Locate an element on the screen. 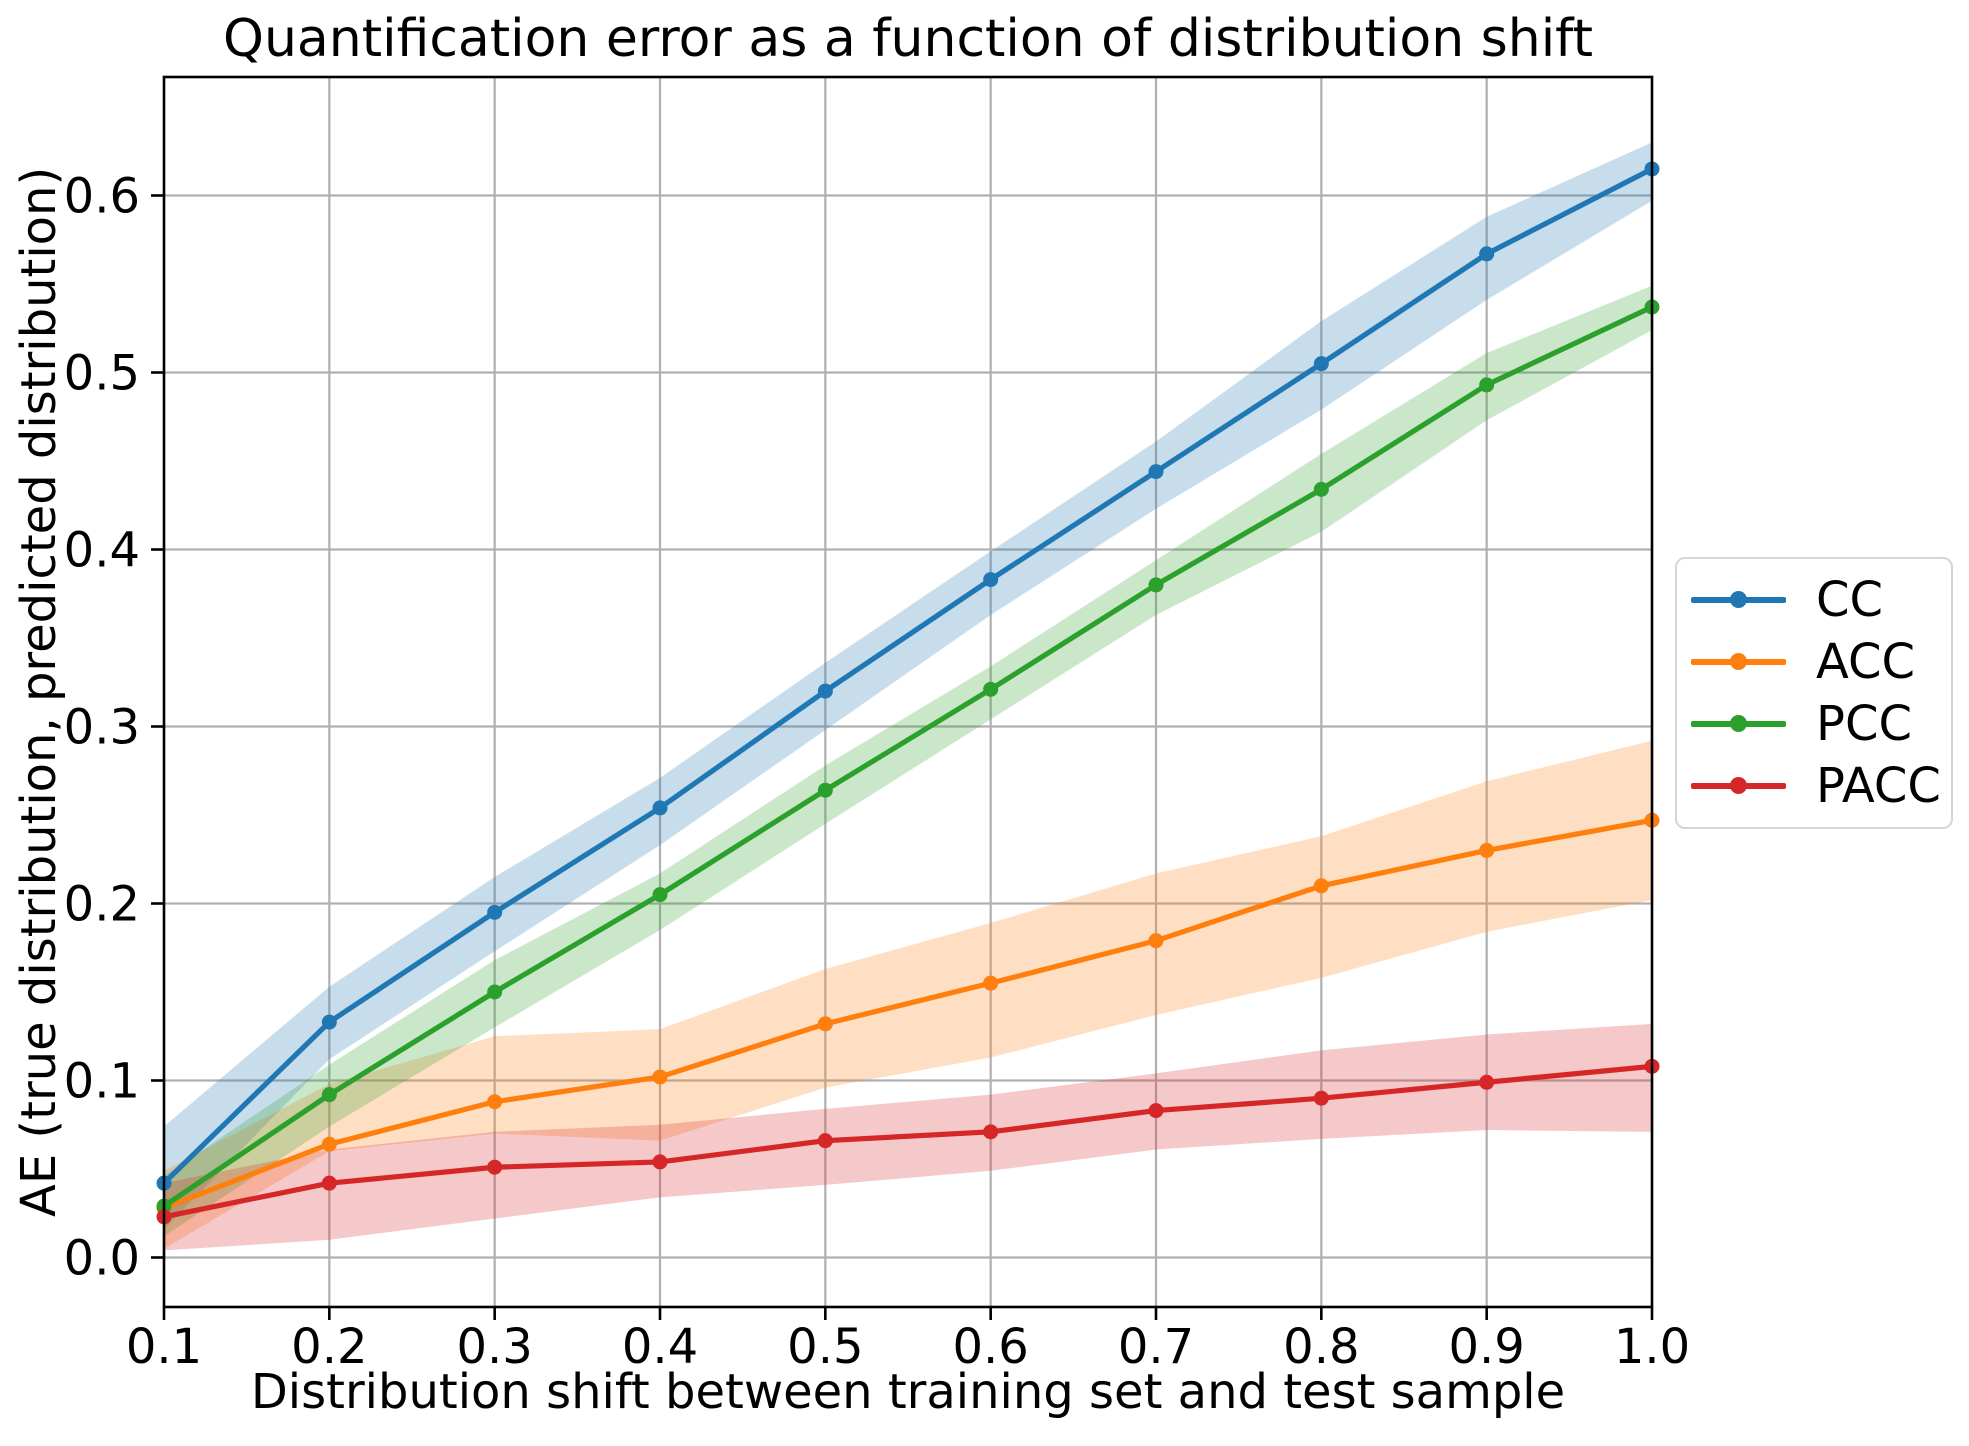 This screenshot has width=1969, height=1446. x-tick-label-0.3: 0.3 is located at coordinates (494, 1347).